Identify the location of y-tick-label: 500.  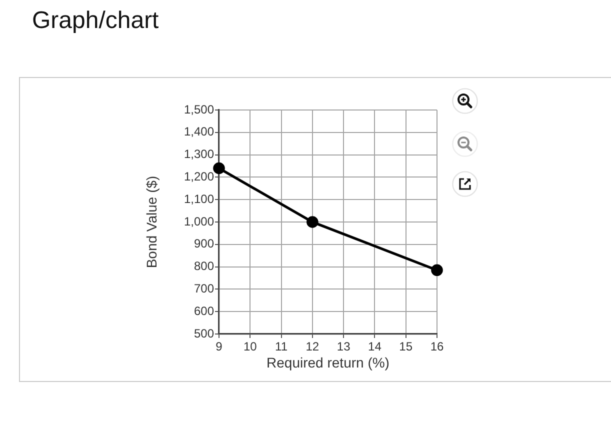
(204, 333).